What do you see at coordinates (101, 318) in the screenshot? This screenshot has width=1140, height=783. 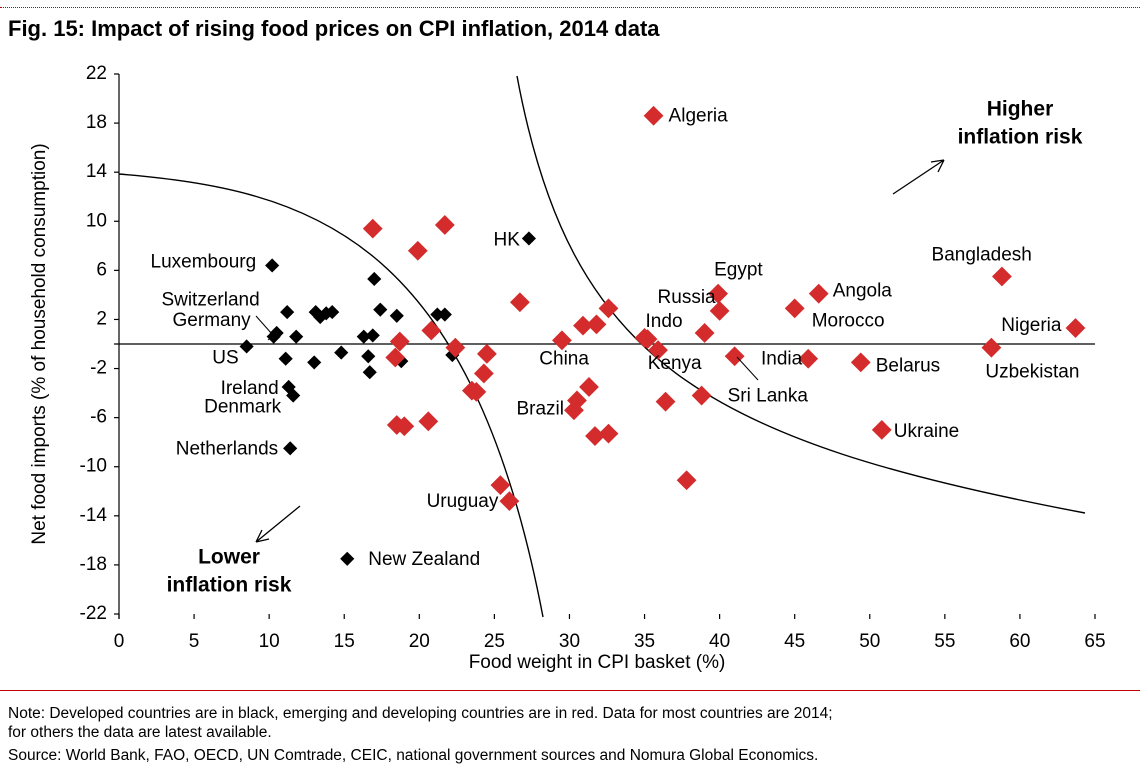 I see `y-tick-label: 2` at bounding box center [101, 318].